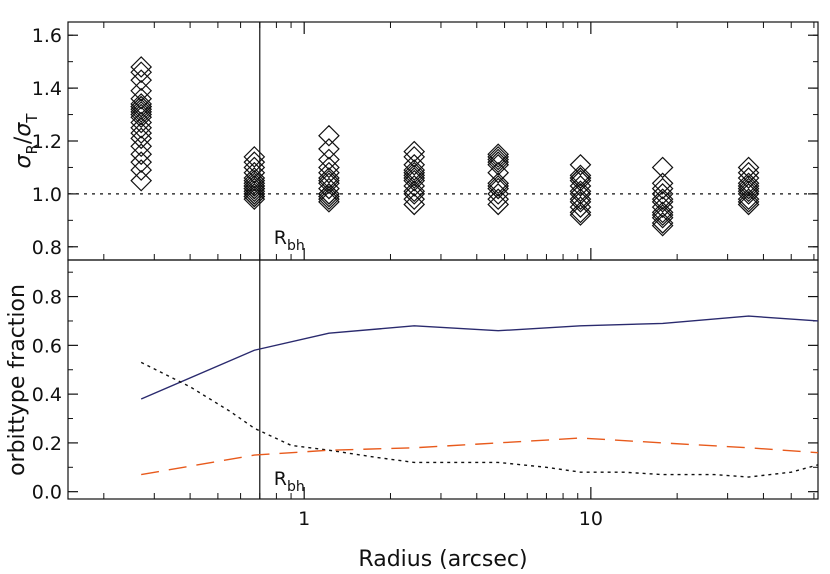 The height and width of the screenshot is (574, 830). What do you see at coordinates (17, 380) in the screenshot?
I see `bottom-y-axis-title: orbittype fraction` at bounding box center [17, 380].